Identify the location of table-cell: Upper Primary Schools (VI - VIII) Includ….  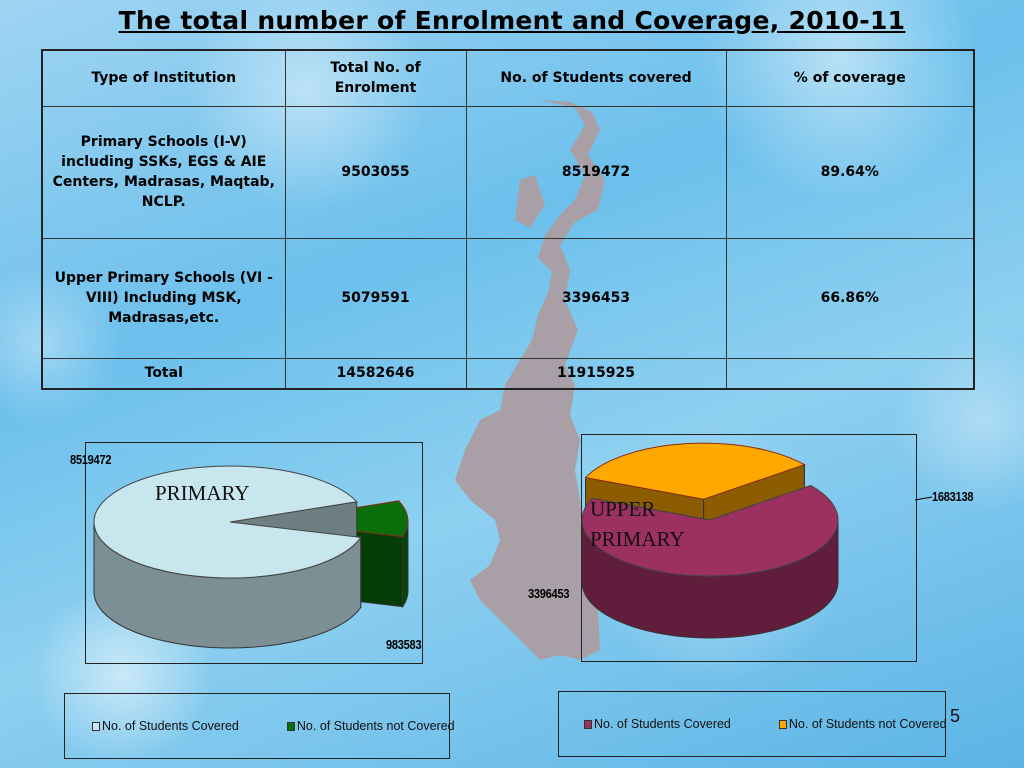
(163, 298).